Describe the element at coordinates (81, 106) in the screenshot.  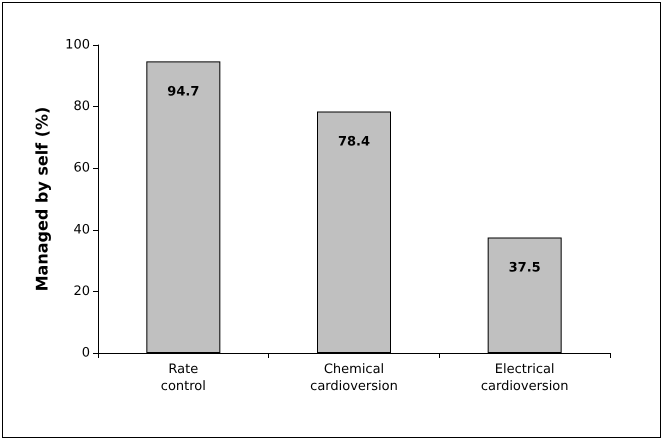
I see `y-tick-label: 80` at that location.